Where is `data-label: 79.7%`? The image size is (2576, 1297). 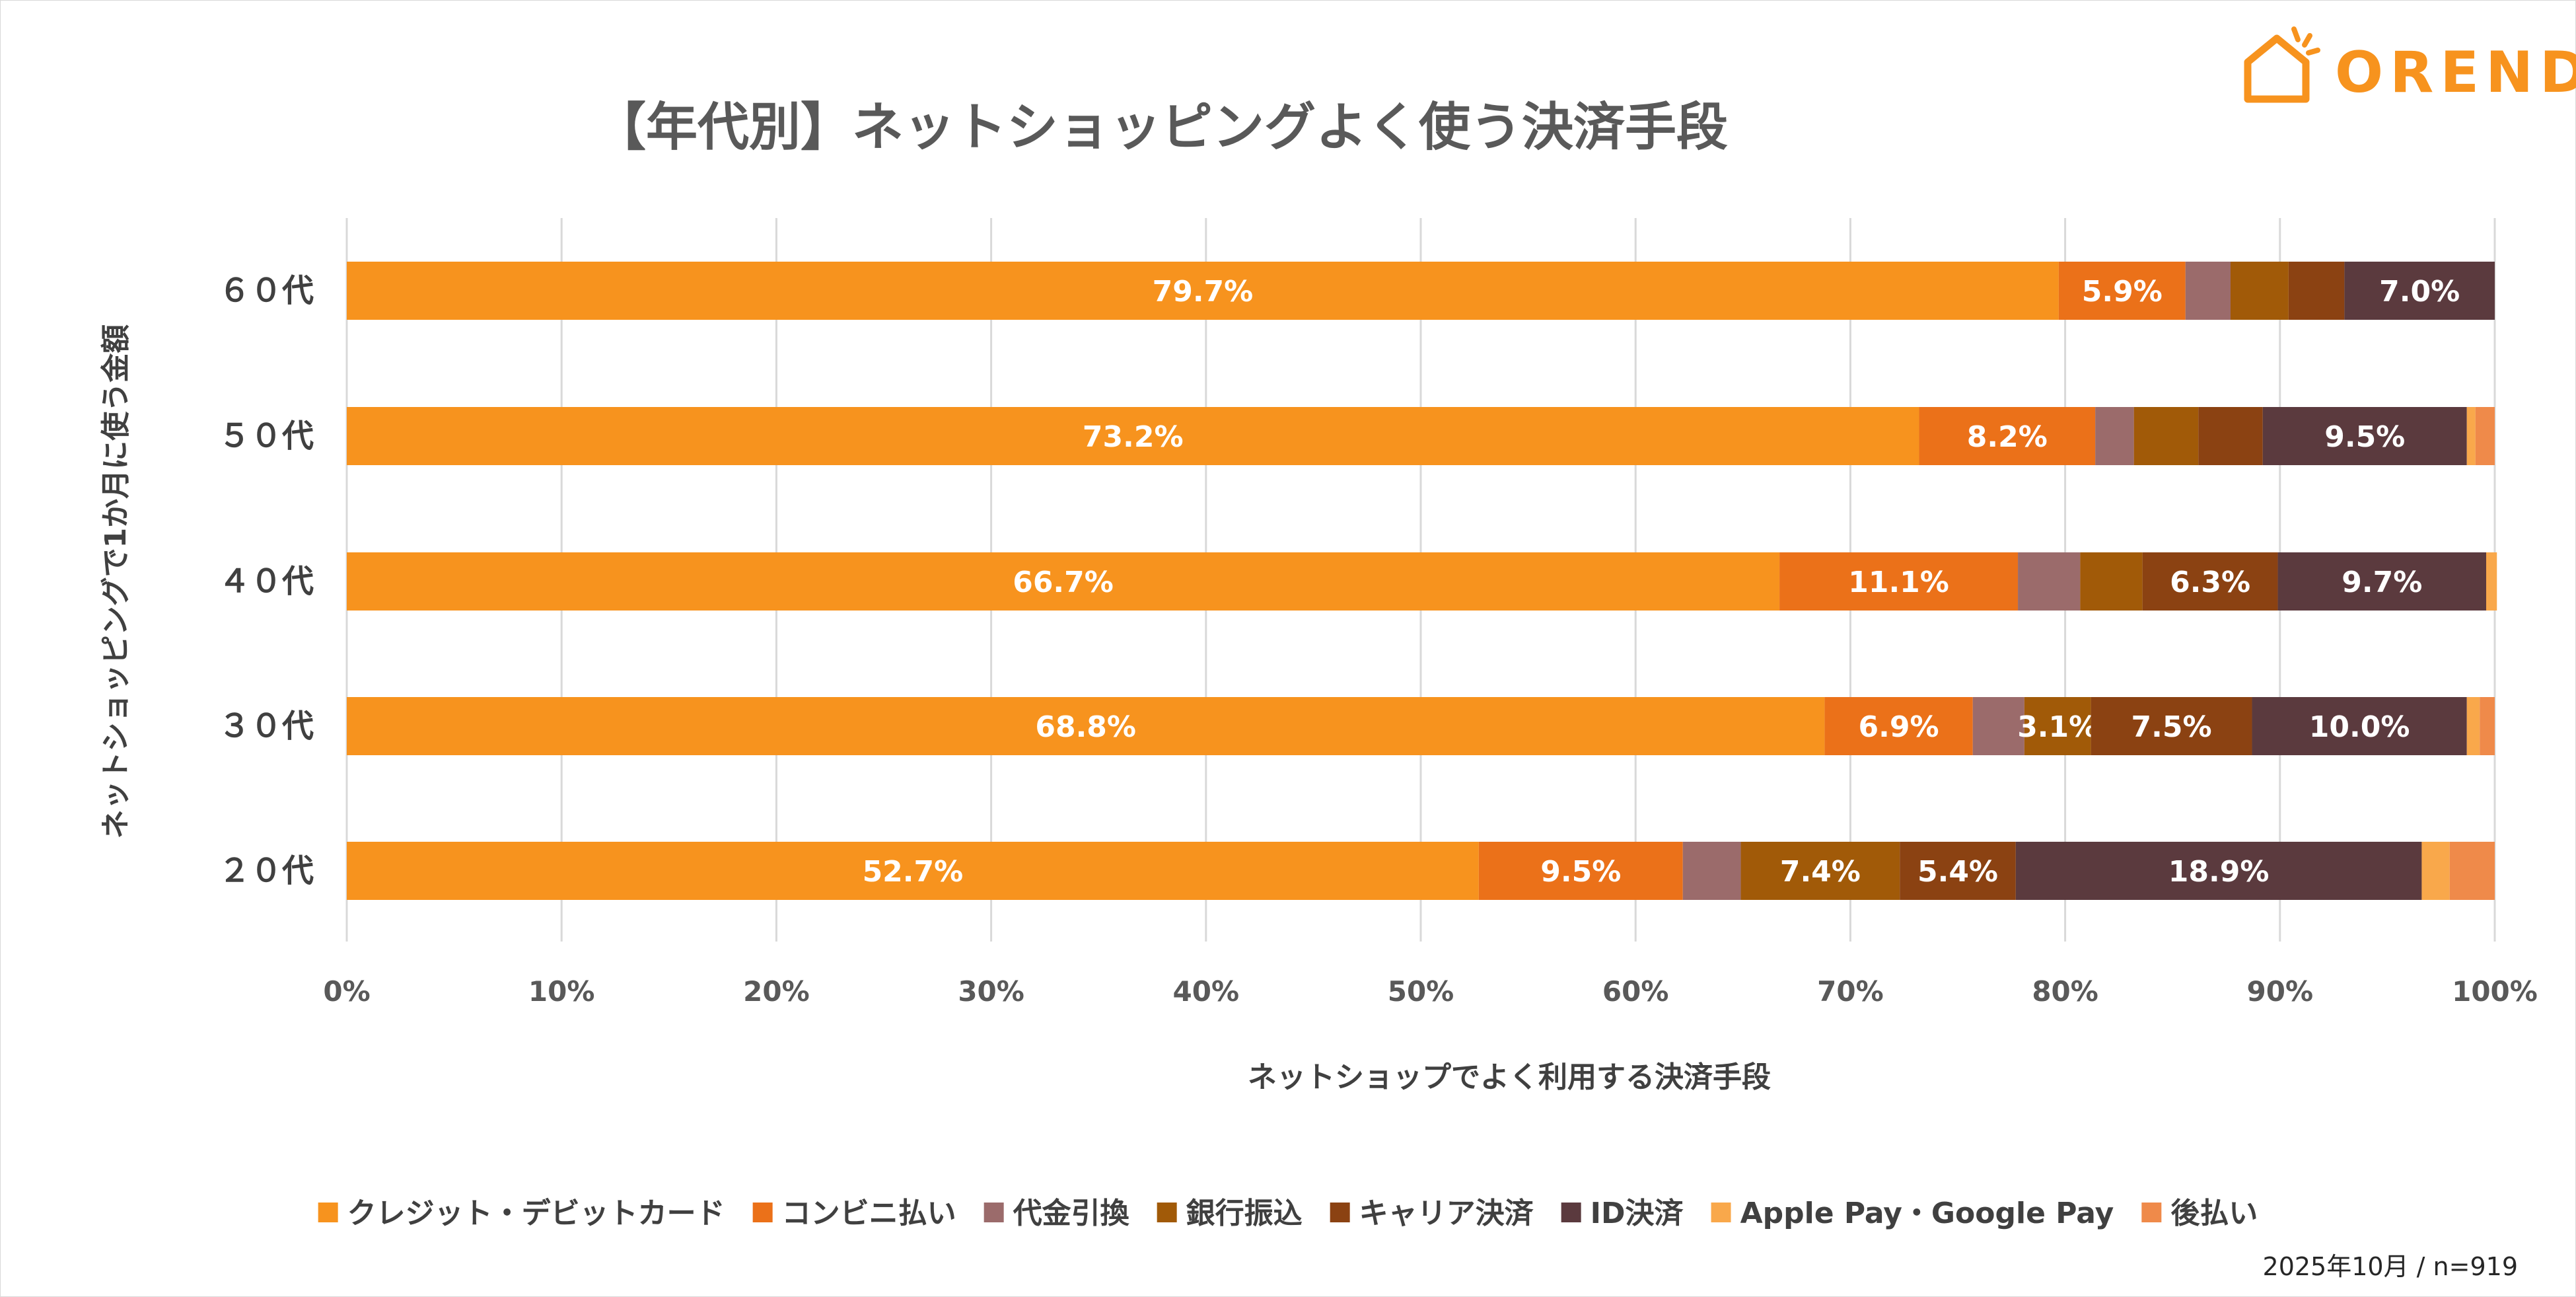 data-label: 79.7% is located at coordinates (1203, 292).